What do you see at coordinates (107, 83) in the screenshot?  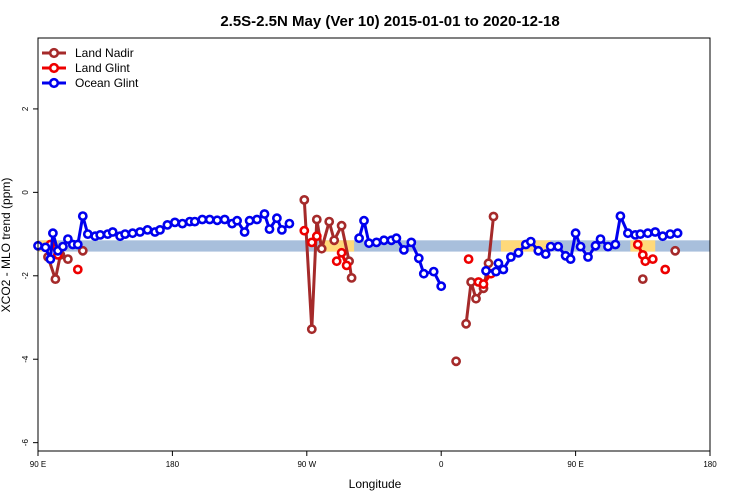 I see `legend-label: Ocean Glint` at bounding box center [107, 83].